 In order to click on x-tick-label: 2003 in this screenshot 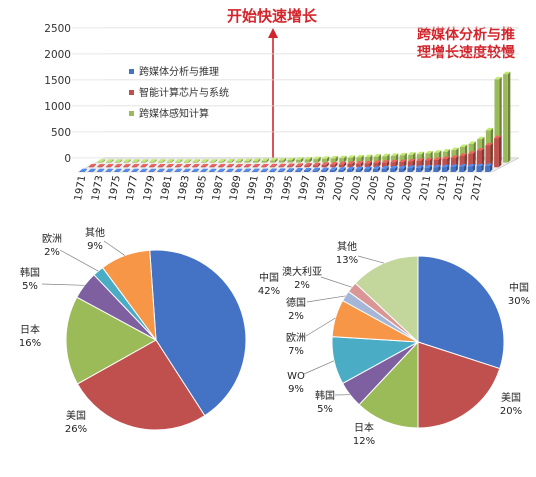, I will do `click(356, 188)`.